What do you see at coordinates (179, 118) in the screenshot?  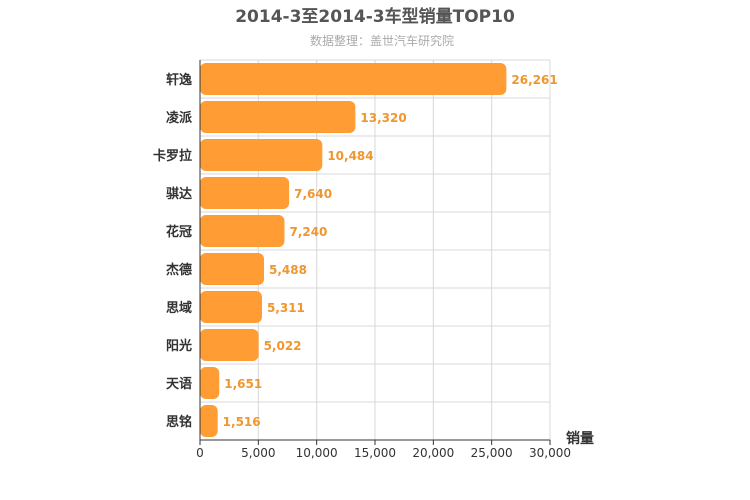 I see `category-label: 凌派` at bounding box center [179, 118].